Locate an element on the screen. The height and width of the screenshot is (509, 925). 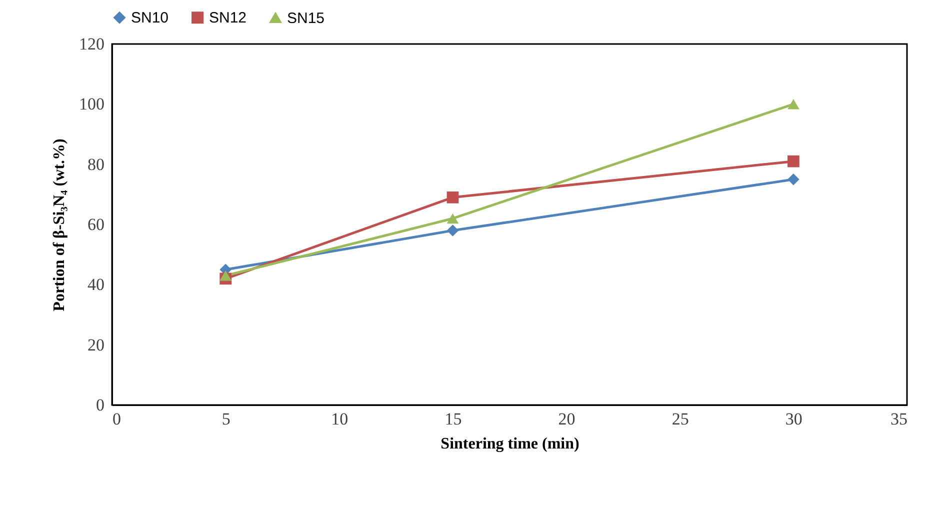
legend-label: SN12 is located at coordinates (228, 18).